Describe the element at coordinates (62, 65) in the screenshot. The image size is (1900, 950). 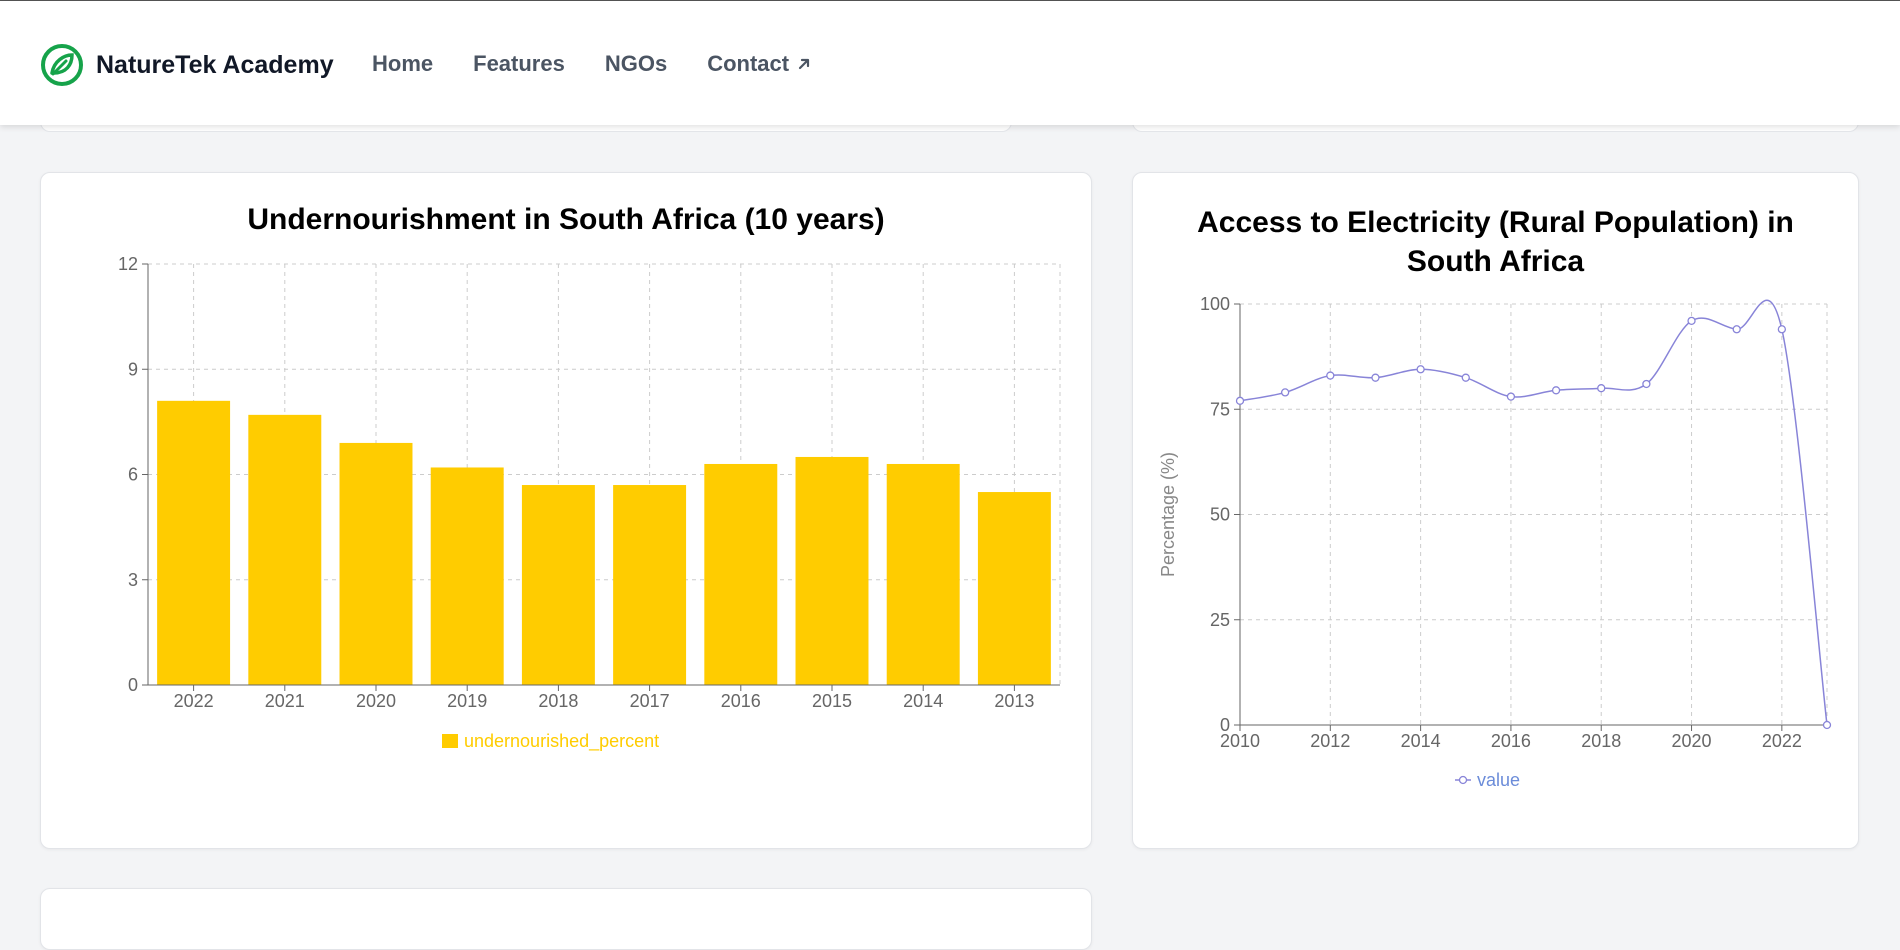
I see `leaf-logo-icon` at that location.